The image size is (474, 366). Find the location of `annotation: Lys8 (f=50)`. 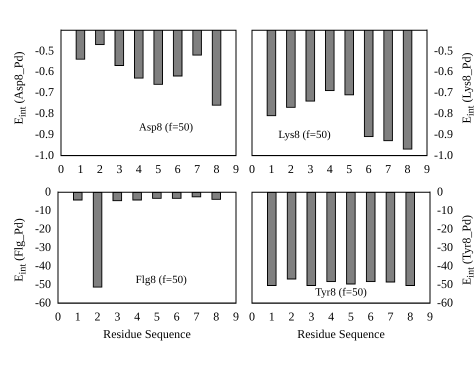

annotation: Lys8 (f=50) is located at coordinates (304, 135).